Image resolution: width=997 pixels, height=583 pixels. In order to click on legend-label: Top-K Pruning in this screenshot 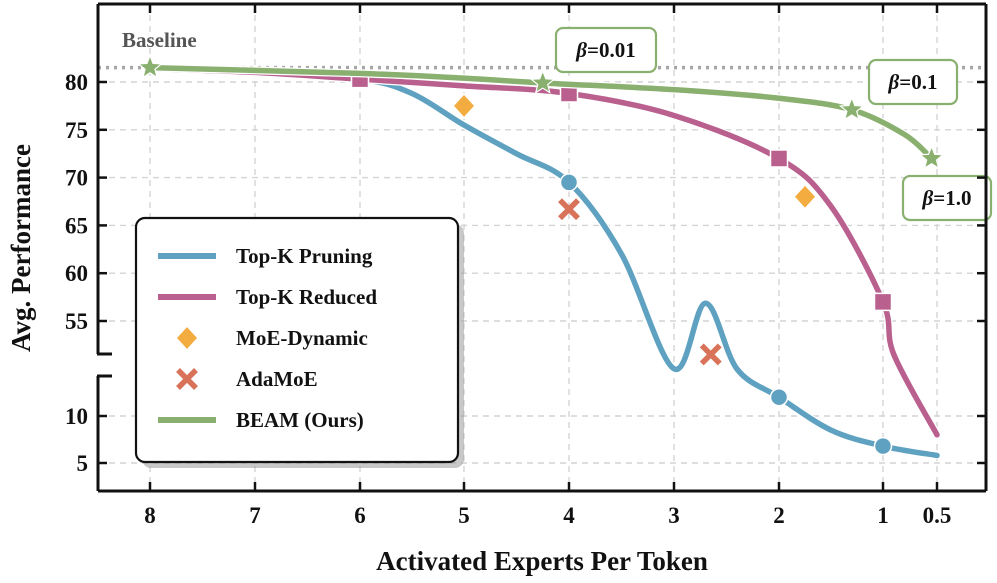, I will do `click(304, 256)`.